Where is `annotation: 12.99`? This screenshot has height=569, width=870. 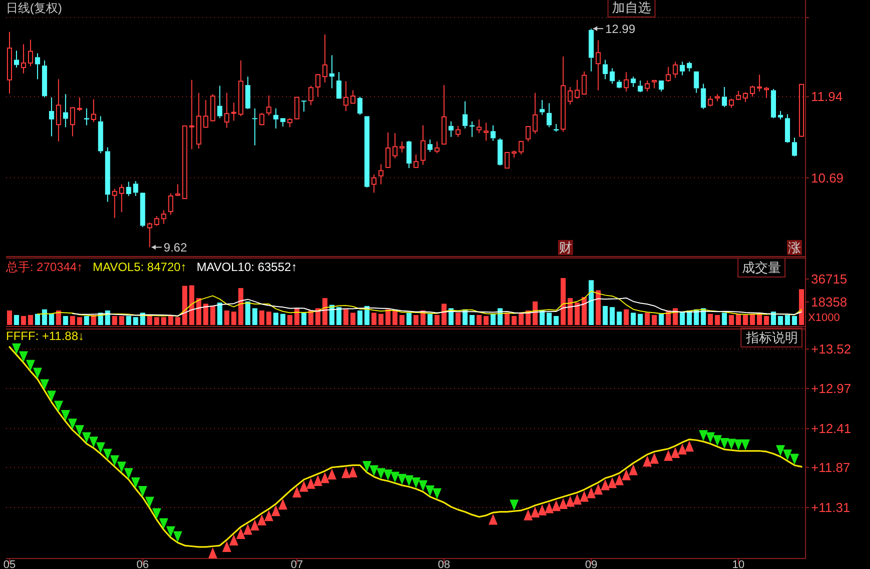 annotation: 12.99 is located at coordinates (620, 29).